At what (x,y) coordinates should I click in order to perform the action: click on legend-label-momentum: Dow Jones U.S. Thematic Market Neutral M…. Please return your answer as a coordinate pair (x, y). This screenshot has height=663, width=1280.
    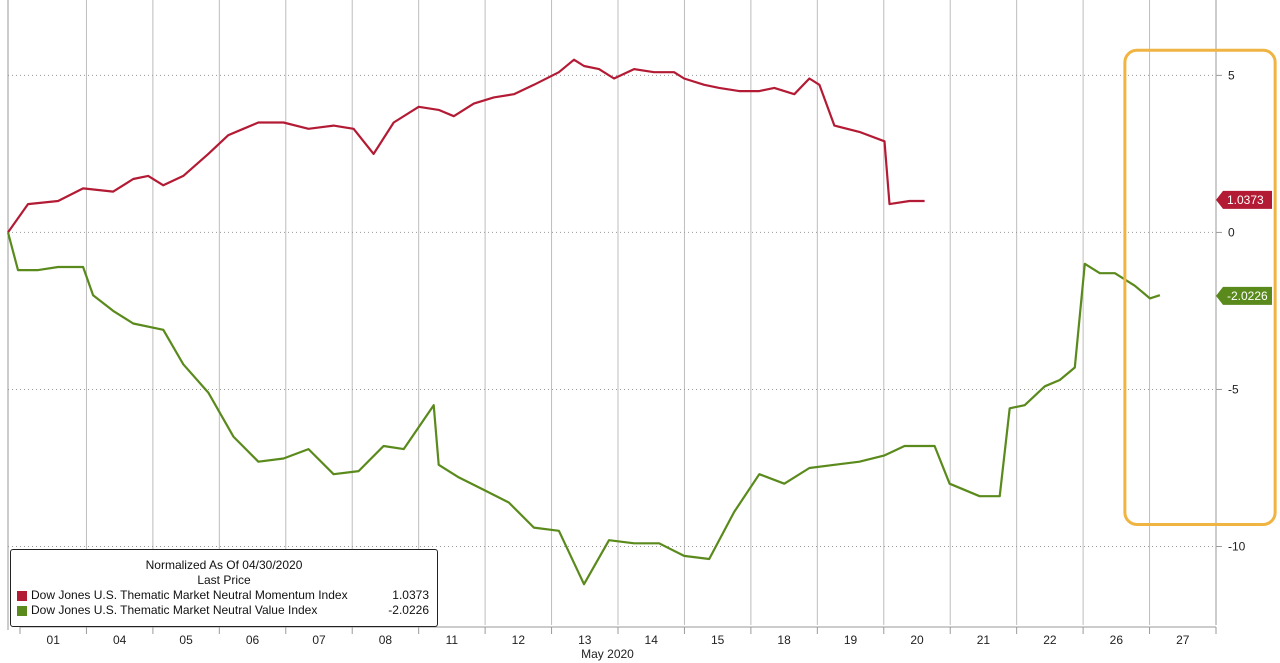
    Looking at the image, I should click on (189, 595).